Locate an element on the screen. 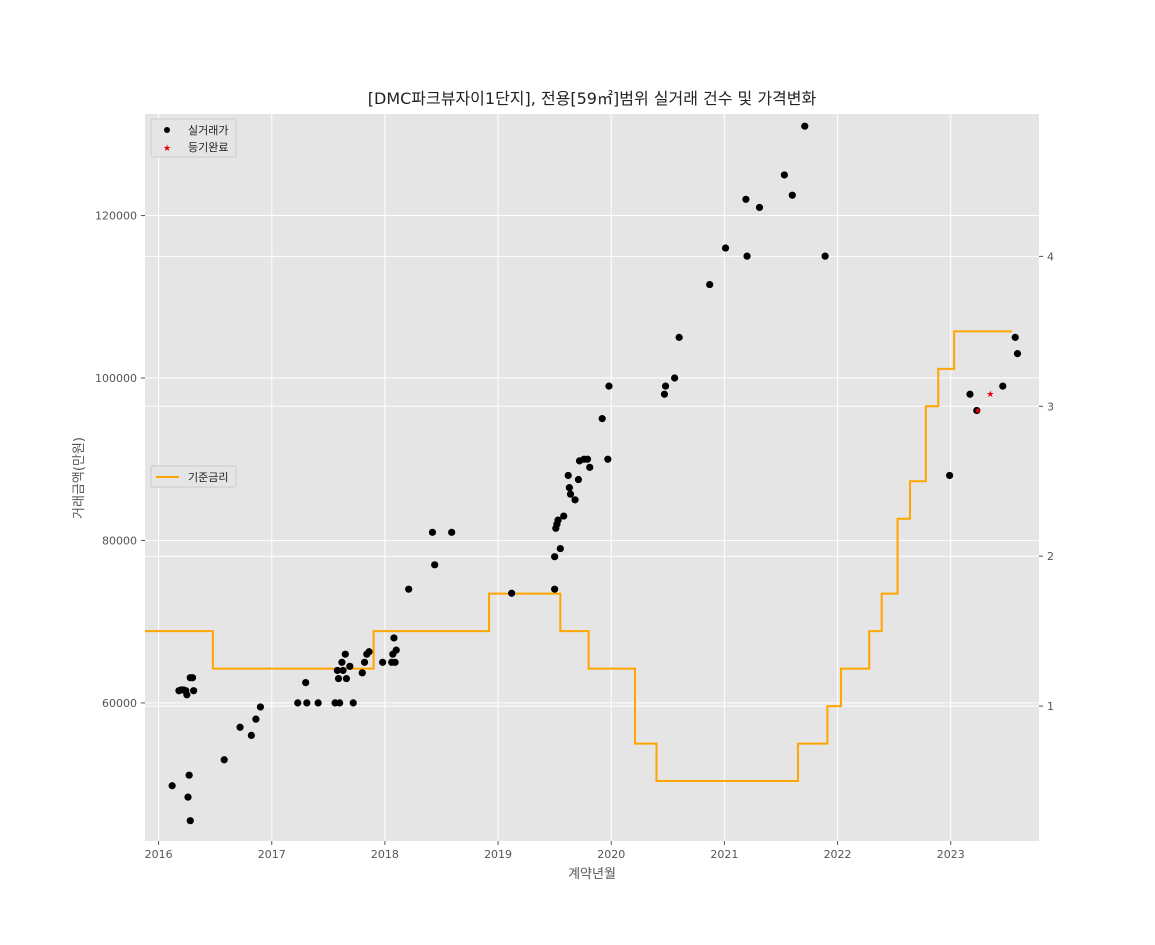 The width and height of the screenshot is (1155, 945). x-tick-label: 2019 is located at coordinates (498, 854).